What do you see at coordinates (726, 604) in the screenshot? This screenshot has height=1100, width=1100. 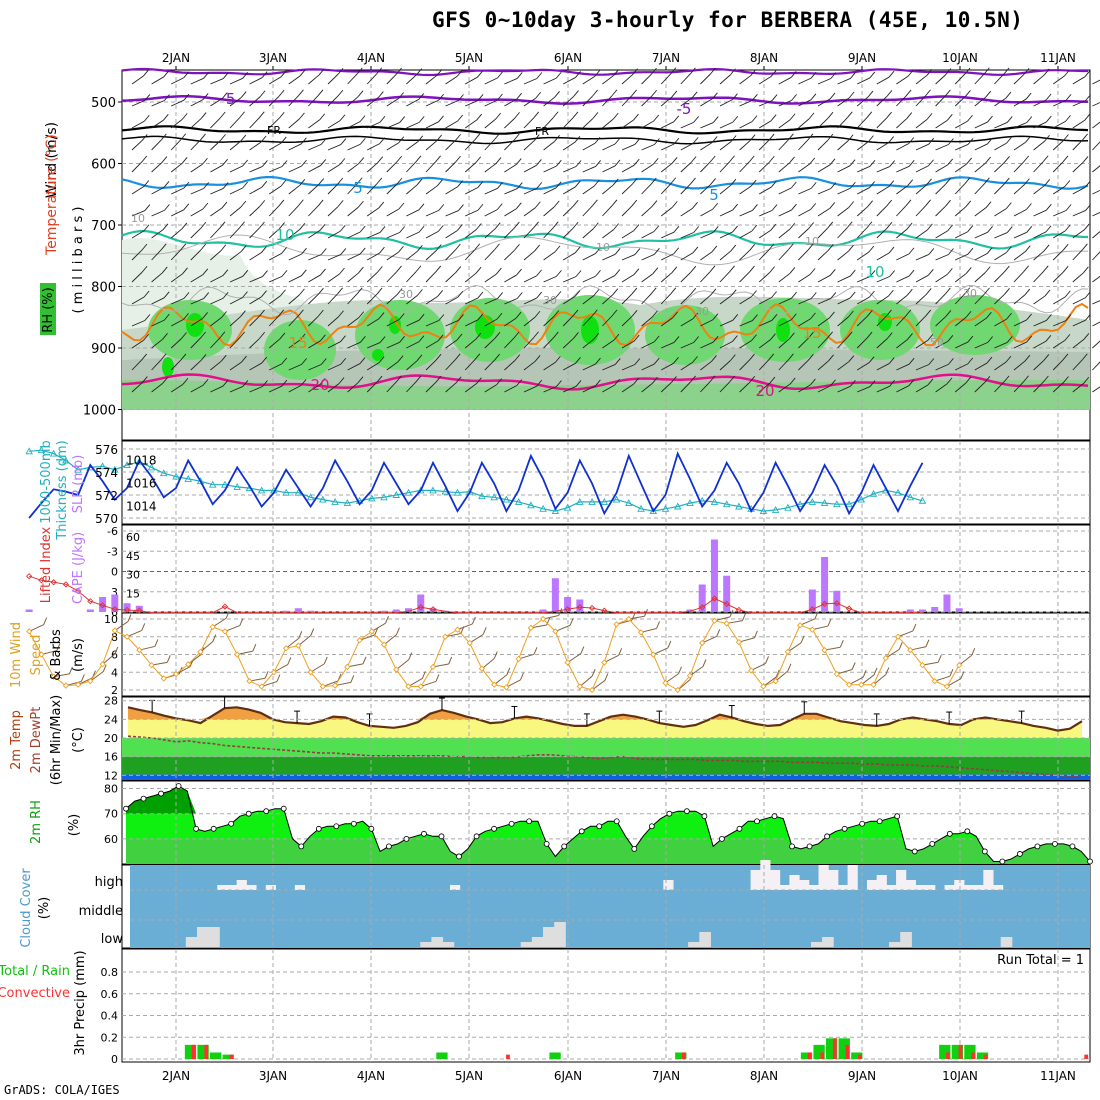 I see `lifted-index-point` at bounding box center [726, 604].